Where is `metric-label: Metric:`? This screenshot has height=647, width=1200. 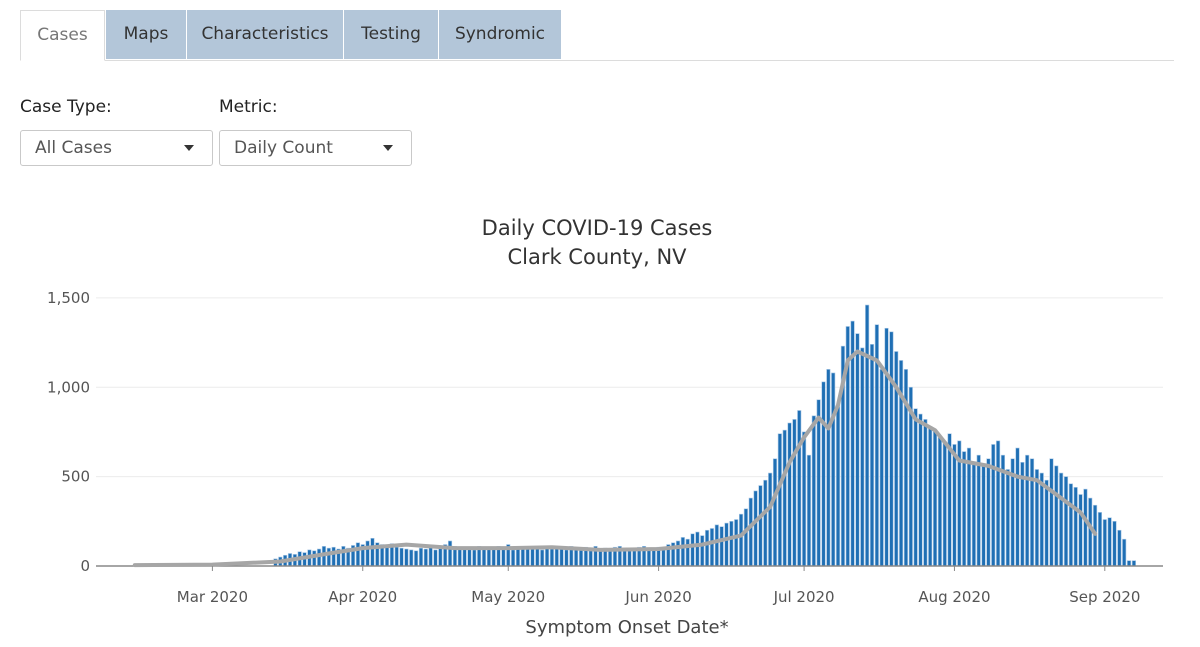 metric-label: Metric: is located at coordinates (248, 107).